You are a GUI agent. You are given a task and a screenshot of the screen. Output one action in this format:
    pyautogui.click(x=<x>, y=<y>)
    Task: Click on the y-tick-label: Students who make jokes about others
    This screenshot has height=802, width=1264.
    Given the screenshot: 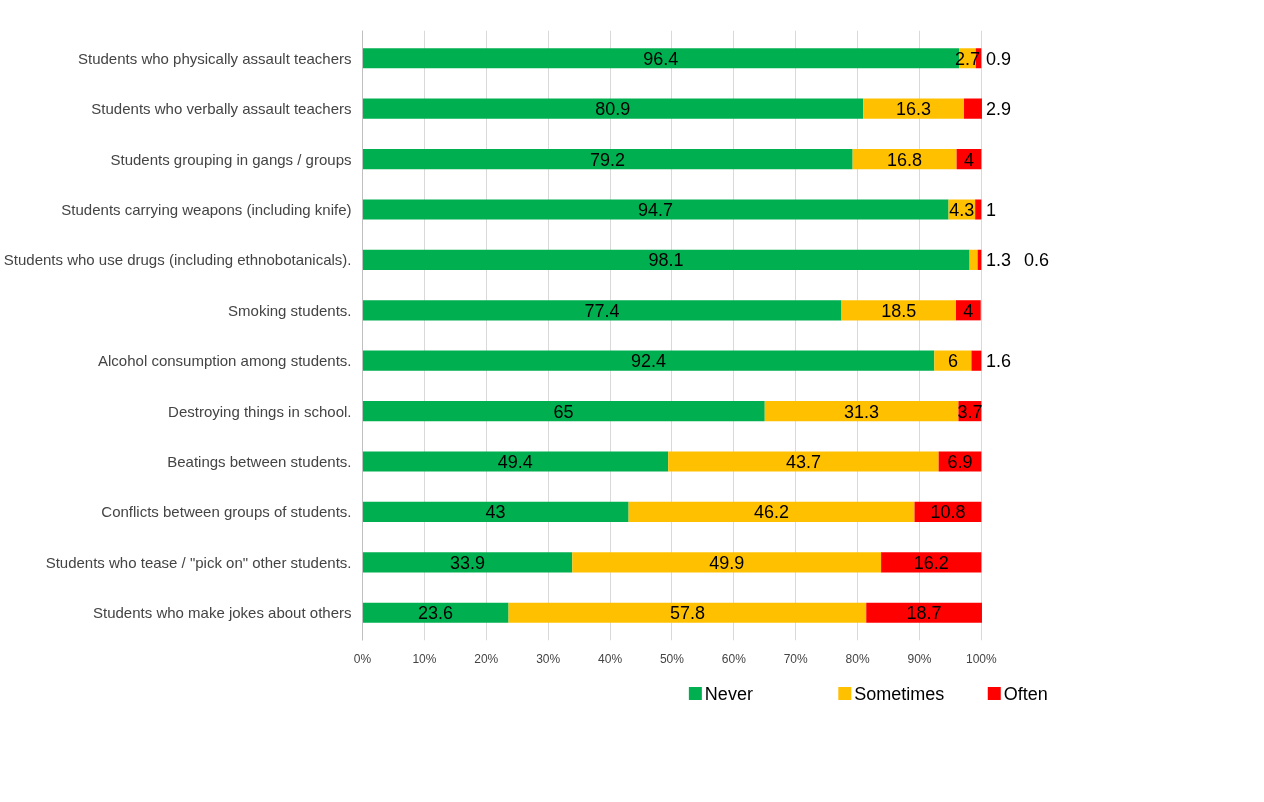 What is the action you would take?
    pyautogui.click(x=222, y=613)
    